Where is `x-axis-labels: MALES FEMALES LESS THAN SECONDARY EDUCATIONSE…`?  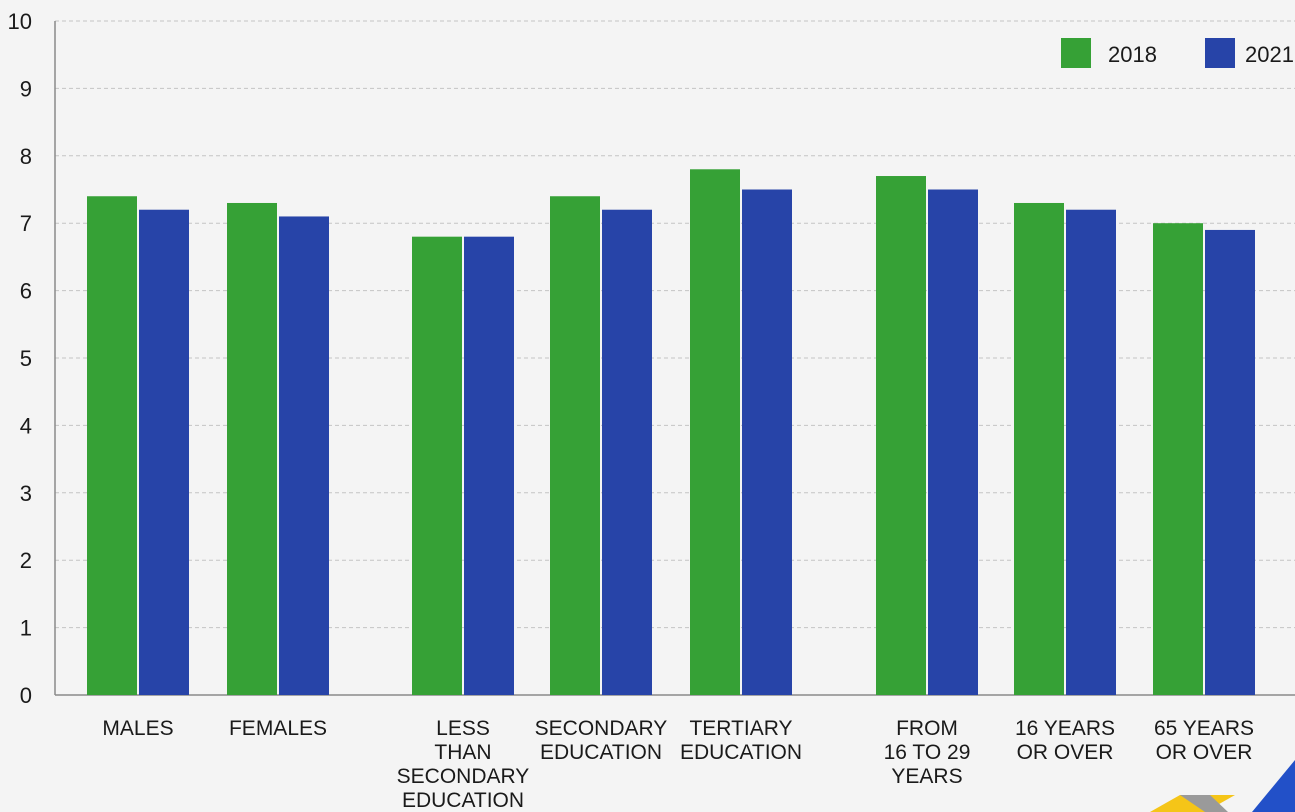 x-axis-labels: MALES FEMALES LESS THAN SECONDARY EDUCATIONSE… is located at coordinates (678, 764).